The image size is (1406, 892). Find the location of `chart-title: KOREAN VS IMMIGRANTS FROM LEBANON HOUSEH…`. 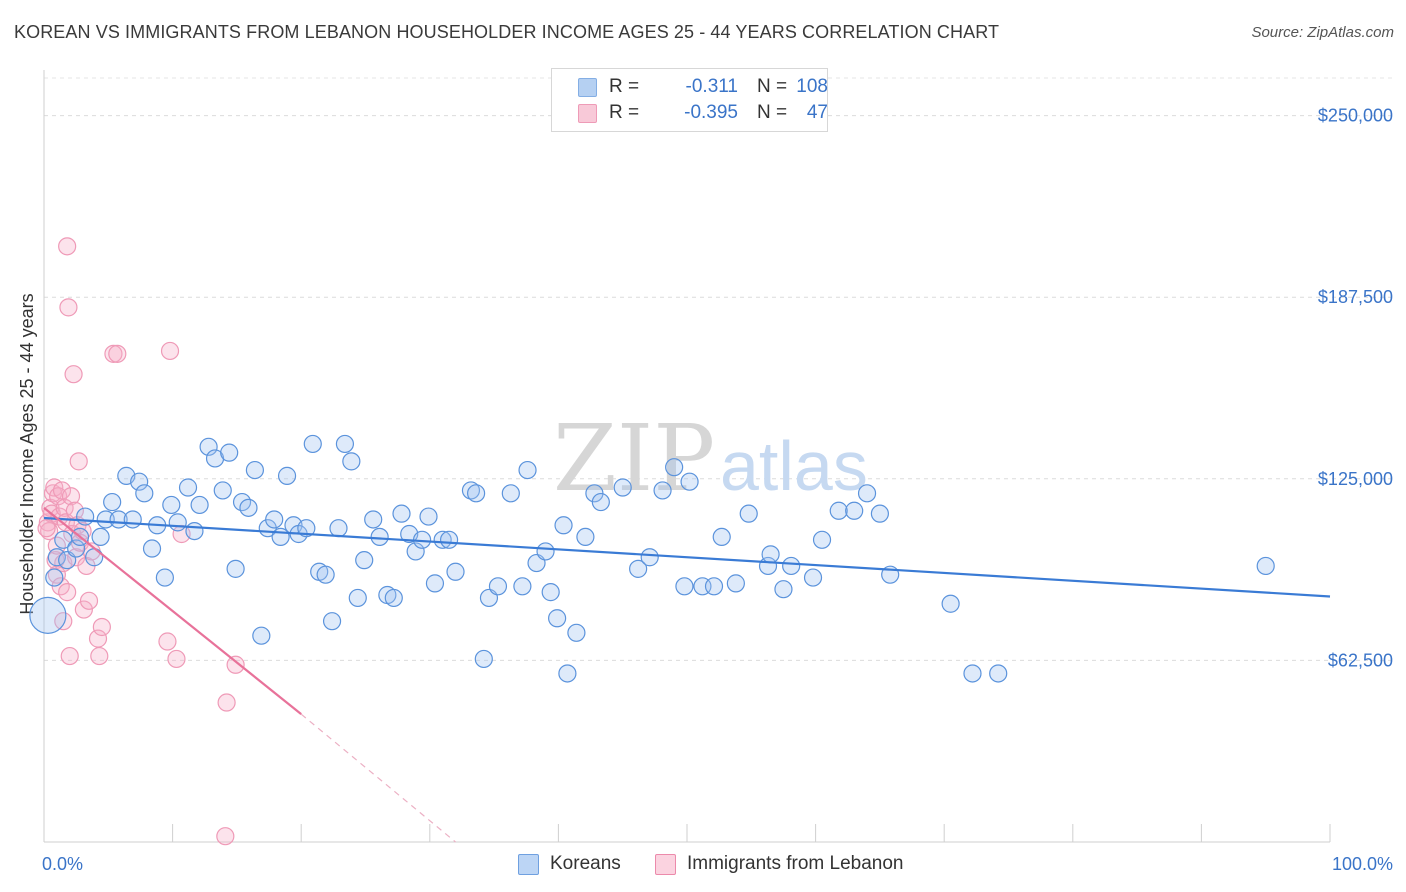

chart-title: KOREAN VS IMMIGRANTS FROM LEBANON HOUSEH… is located at coordinates (507, 32).